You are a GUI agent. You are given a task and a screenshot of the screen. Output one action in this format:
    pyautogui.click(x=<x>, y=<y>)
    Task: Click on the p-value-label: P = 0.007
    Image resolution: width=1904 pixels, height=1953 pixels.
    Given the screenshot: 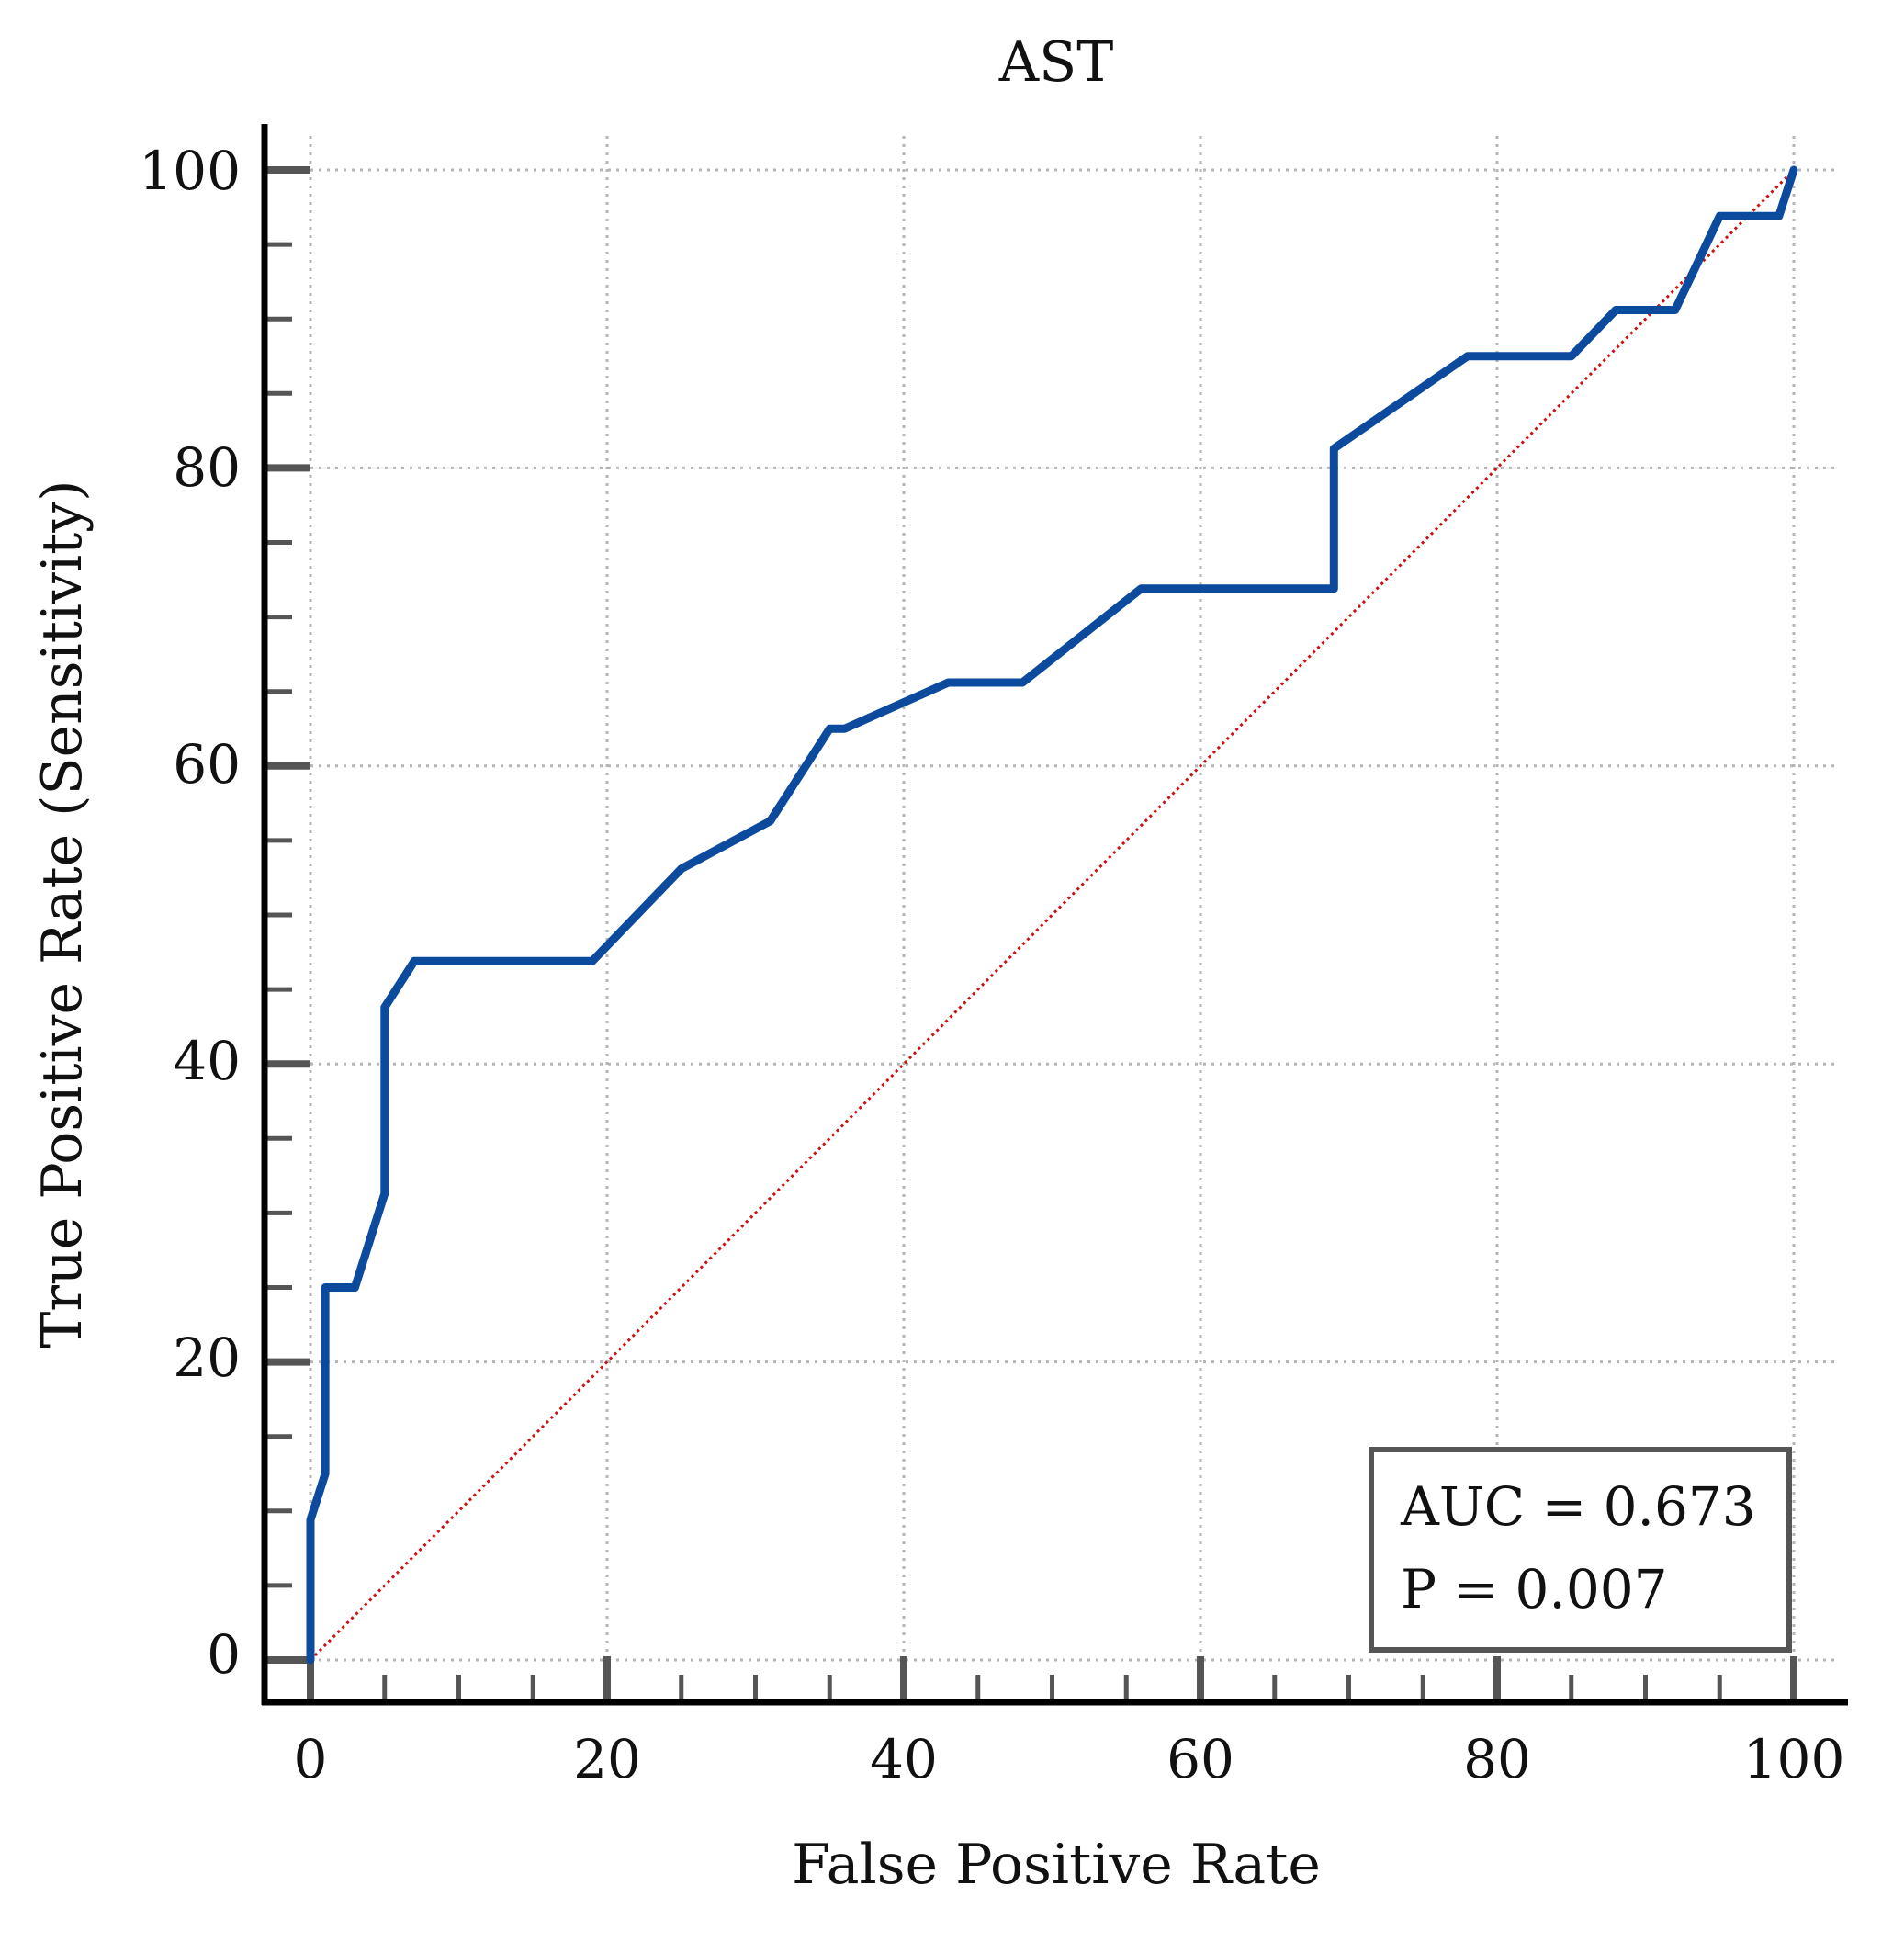 What is the action you would take?
    pyautogui.click(x=1534, y=1589)
    